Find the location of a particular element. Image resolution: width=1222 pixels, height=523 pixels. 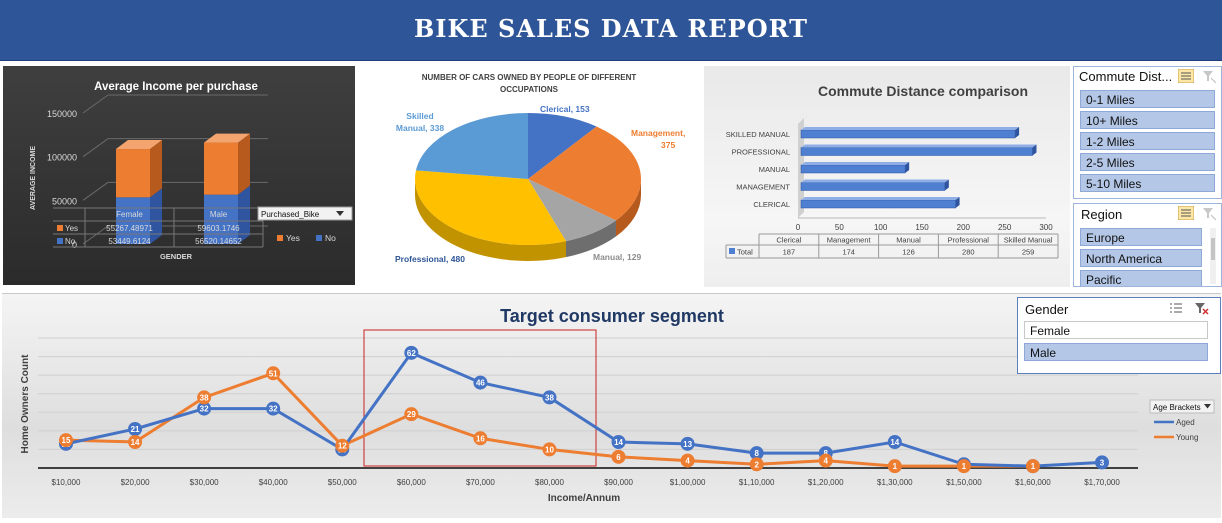

slicer-item-2-5-miles: 2-5 Miles is located at coordinates (1147, 162).